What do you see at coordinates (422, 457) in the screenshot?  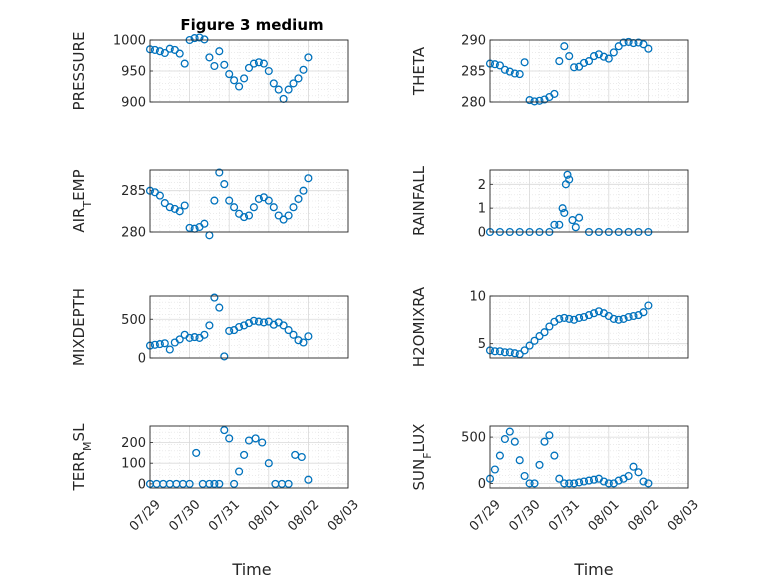 I see `y-axis-label-7: SUNFLUX` at bounding box center [422, 457].